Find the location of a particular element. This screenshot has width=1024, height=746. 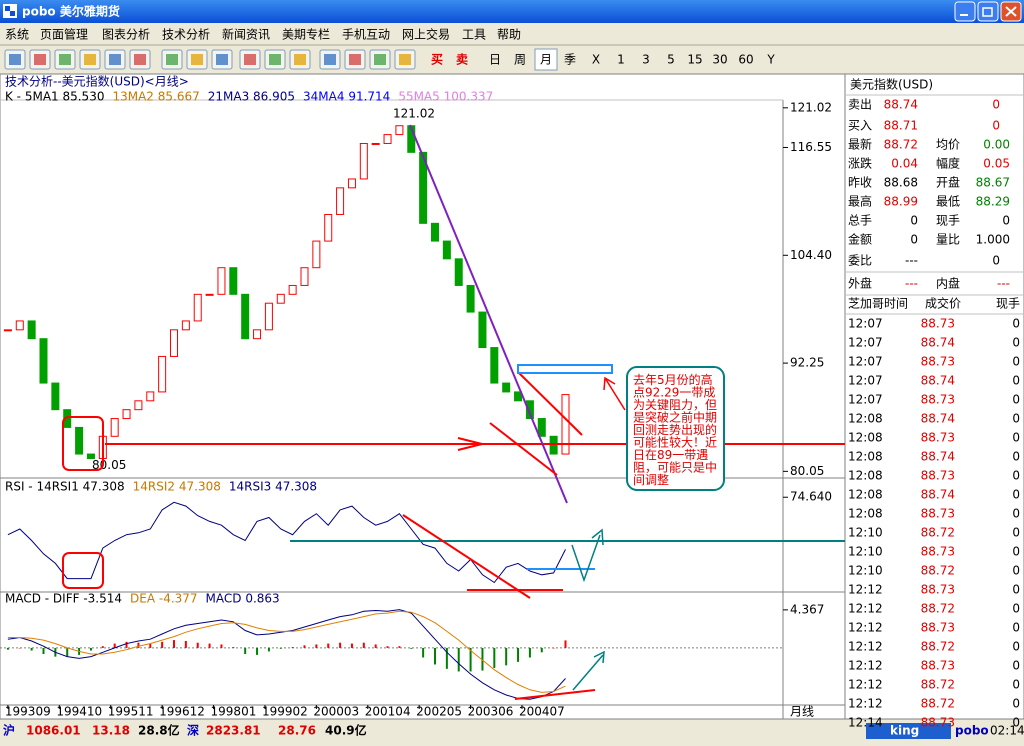

menu-item: 页面管理 is located at coordinates (64, 34).